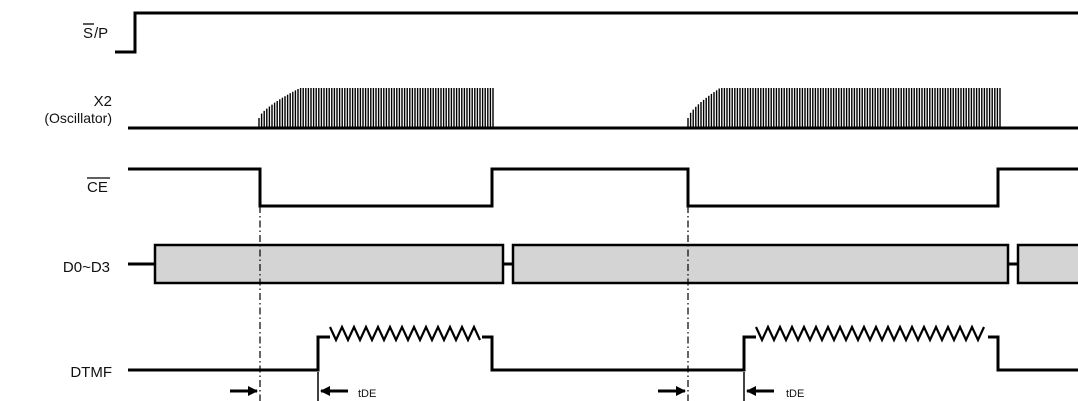 This screenshot has height=401, width=1078. What do you see at coordinates (88, 33) in the screenshot?
I see `sp-label-overbar: S` at bounding box center [88, 33].